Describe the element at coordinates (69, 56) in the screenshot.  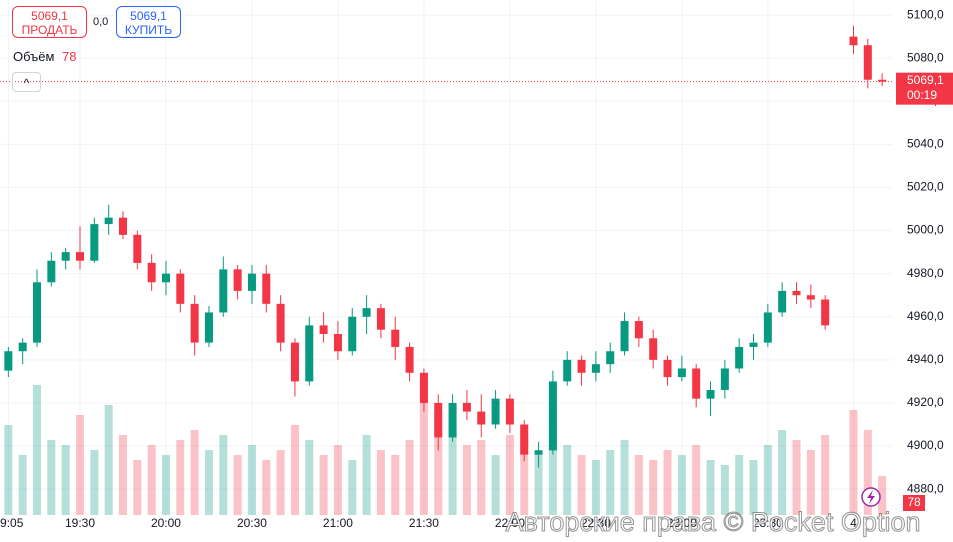
I see `volume-legend-value: 78` at that location.